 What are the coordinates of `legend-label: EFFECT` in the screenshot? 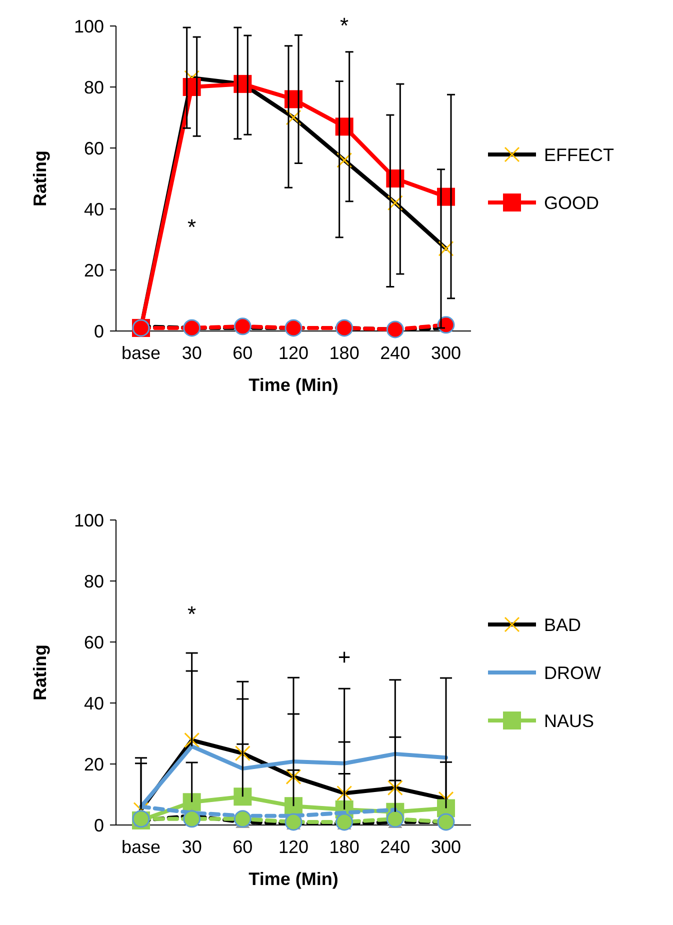 It's located at (579, 154).